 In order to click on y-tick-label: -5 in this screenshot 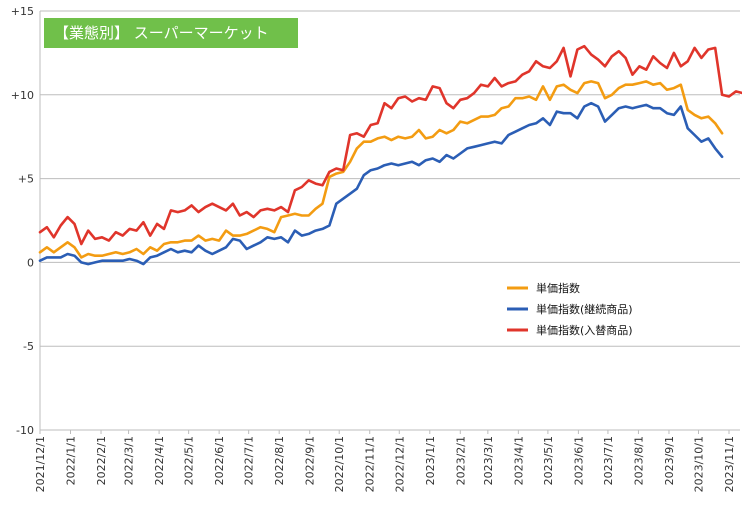, I will do `click(28, 346)`.